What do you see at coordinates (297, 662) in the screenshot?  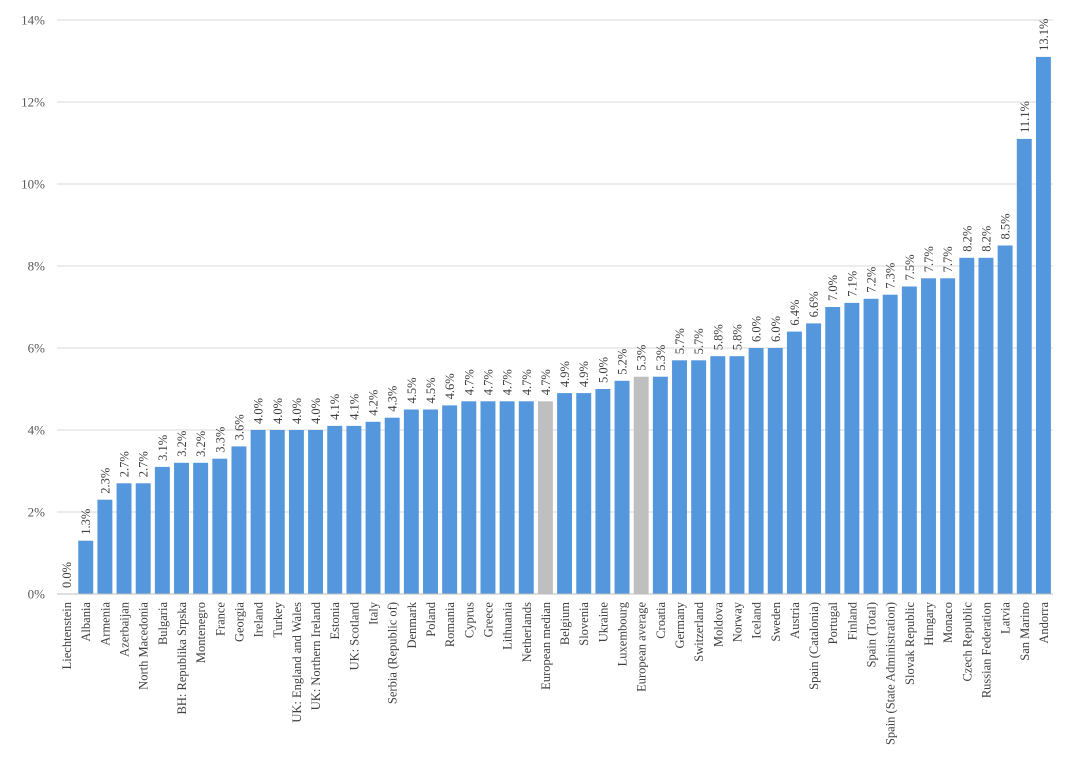 I see `category-label: UK: England and Wales` at bounding box center [297, 662].